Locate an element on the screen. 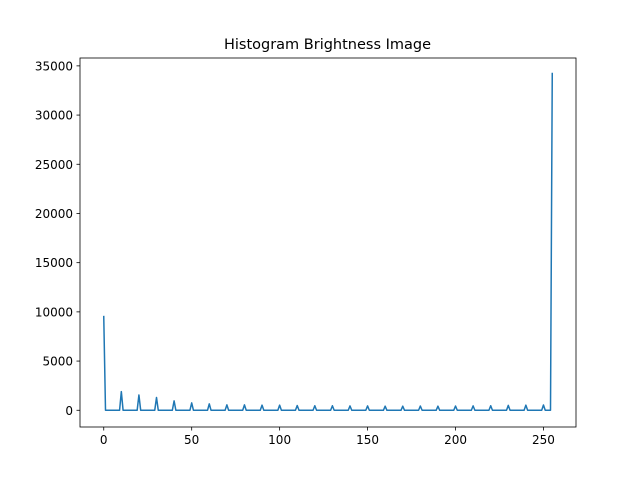  x-tick-label: 200 is located at coordinates (455, 440).